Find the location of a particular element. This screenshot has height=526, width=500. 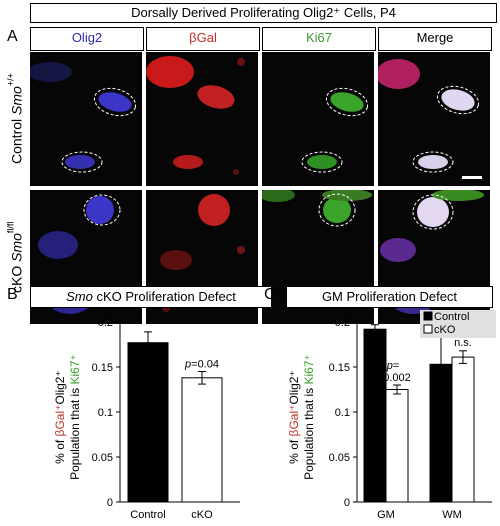

chart-b-ylabel-line1: % of βGal⁺Olig2⁺ is located at coordinates (60, 417).